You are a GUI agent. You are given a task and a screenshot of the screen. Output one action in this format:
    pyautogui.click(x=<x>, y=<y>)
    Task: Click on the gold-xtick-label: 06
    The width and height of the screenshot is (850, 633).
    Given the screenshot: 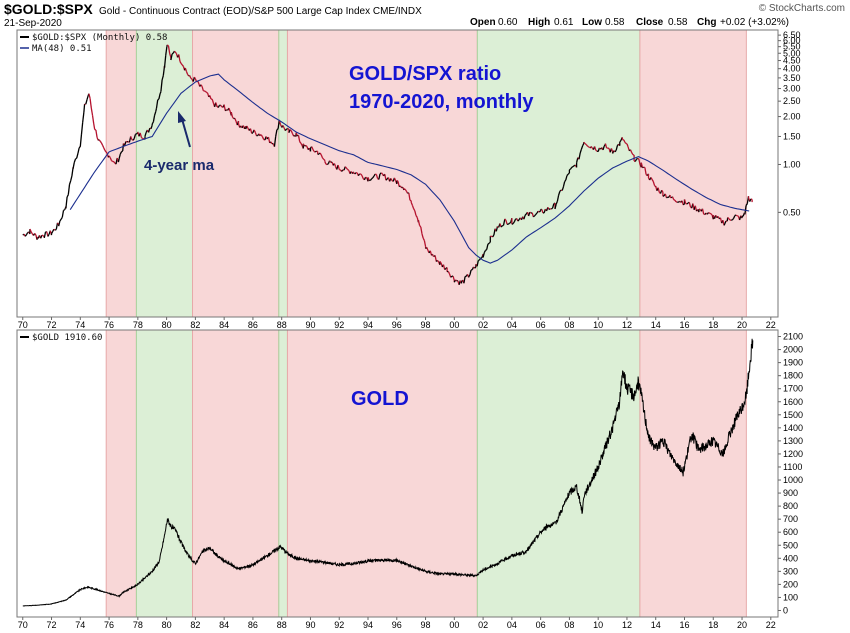 What is the action you would take?
    pyautogui.click(x=541, y=625)
    